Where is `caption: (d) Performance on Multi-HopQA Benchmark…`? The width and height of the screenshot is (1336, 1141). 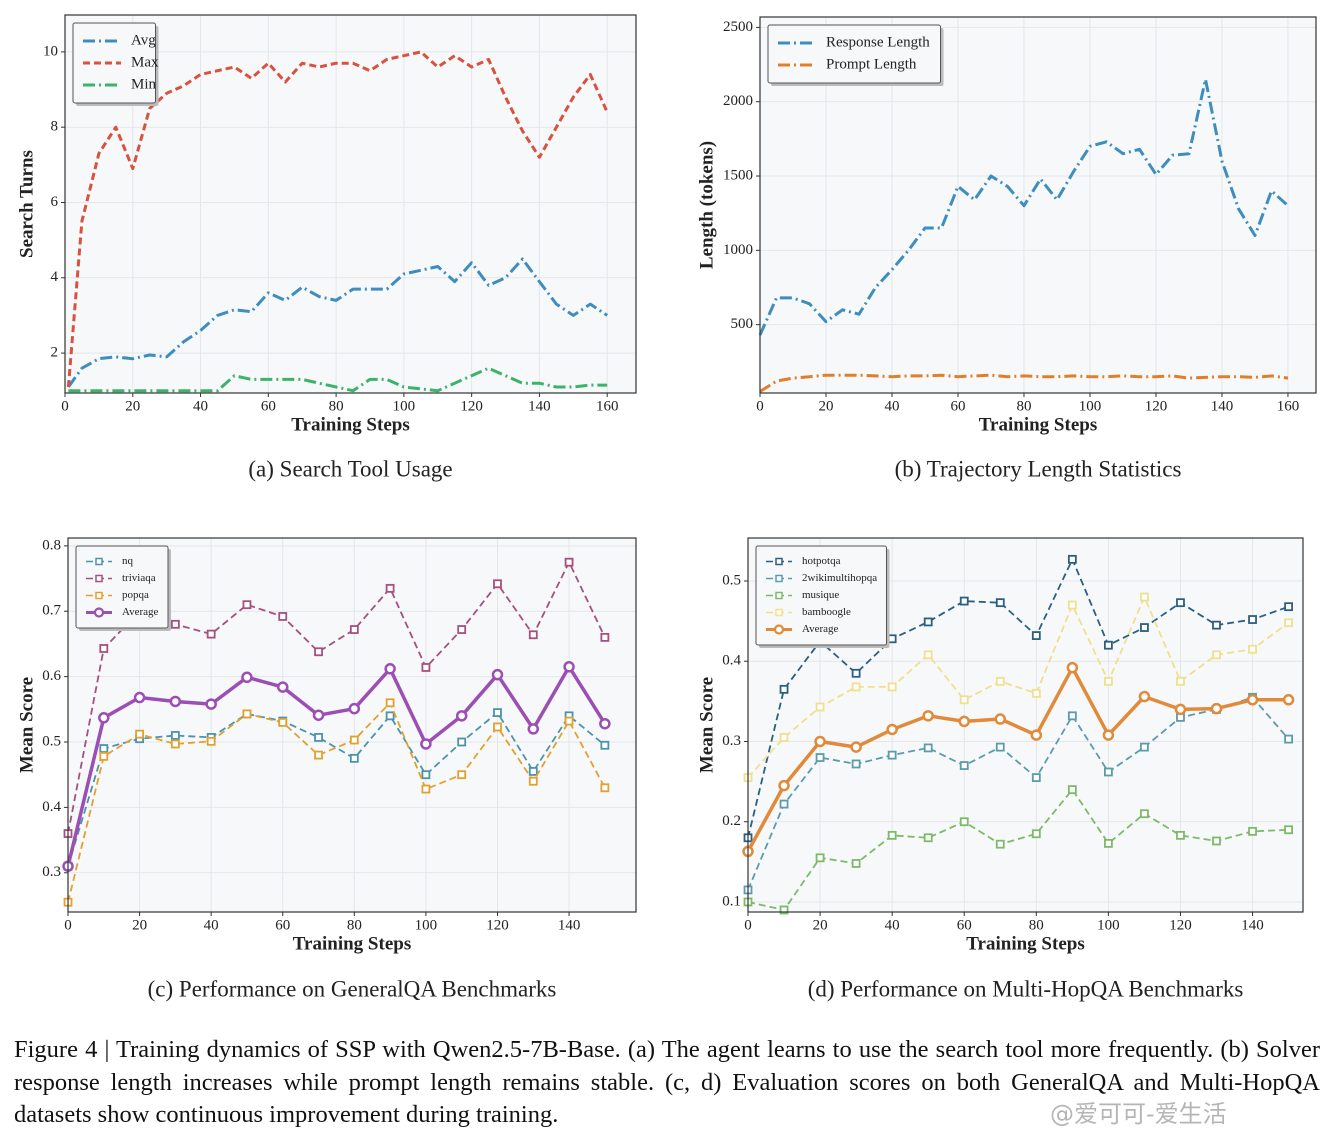
caption: (d) Performance on Multi-HopQA Benchmark… is located at coordinates (1026, 988).